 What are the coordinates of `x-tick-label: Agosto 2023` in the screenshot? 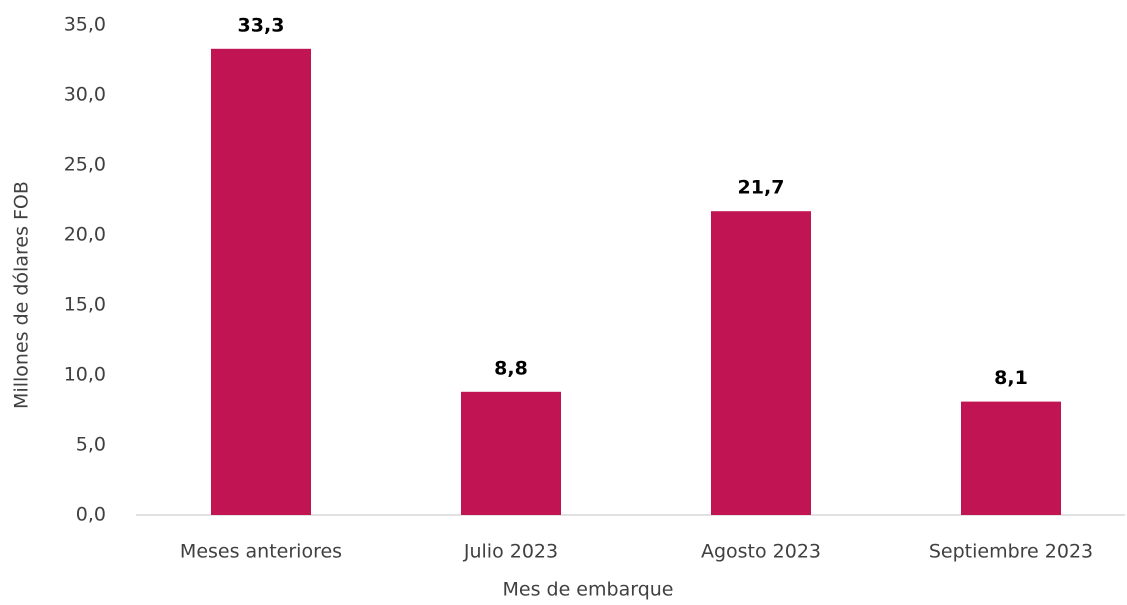 It's located at (761, 552).